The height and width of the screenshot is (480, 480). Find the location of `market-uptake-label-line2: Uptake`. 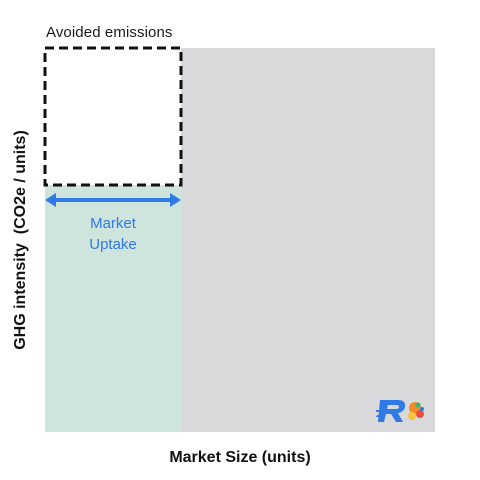

market-uptake-label-line2: Uptake is located at coordinates (113, 244).